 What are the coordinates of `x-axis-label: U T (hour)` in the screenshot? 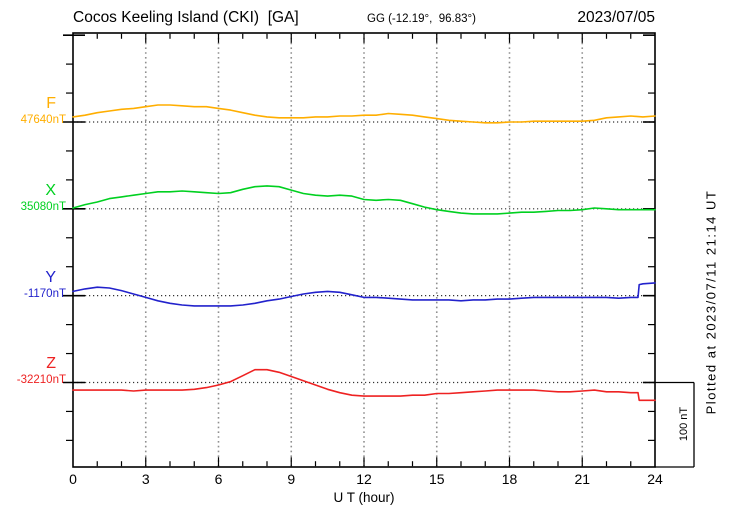 It's located at (364, 497).